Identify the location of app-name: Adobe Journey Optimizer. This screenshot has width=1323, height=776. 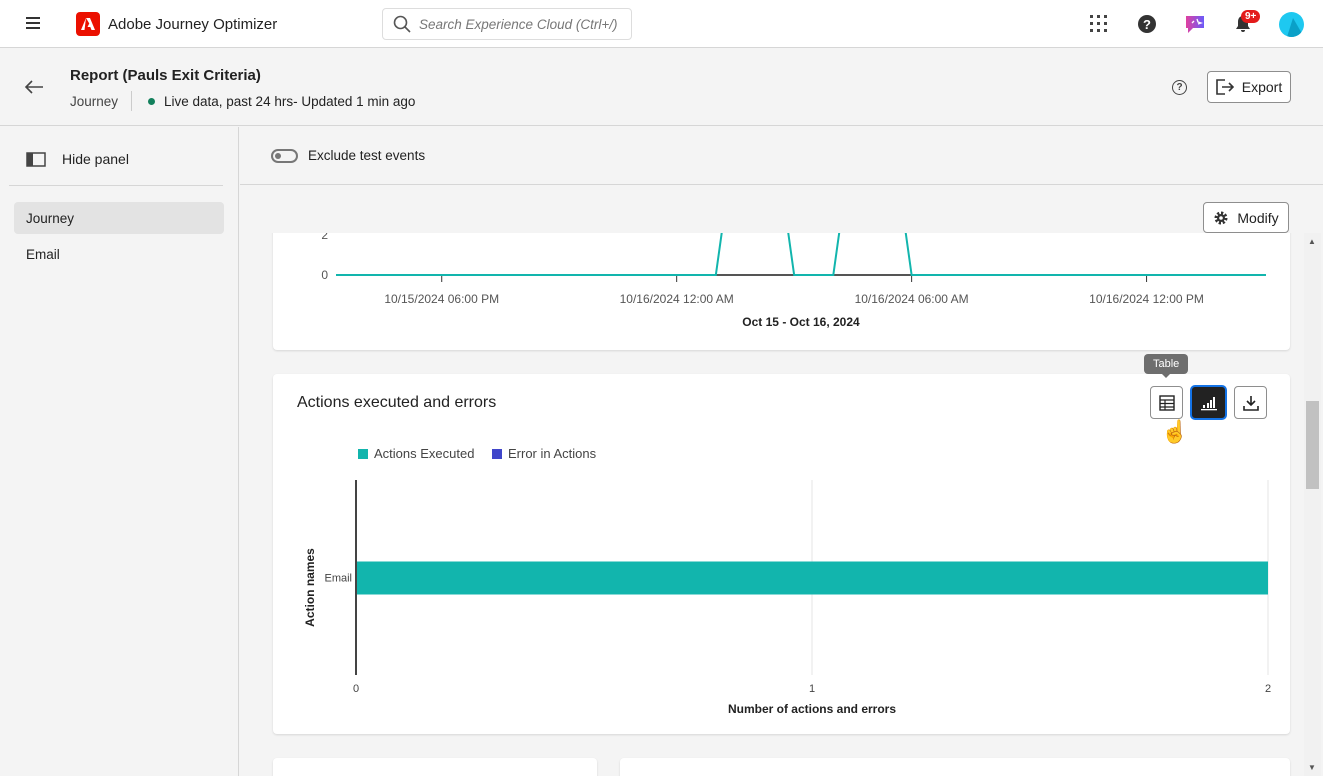
(193, 24).